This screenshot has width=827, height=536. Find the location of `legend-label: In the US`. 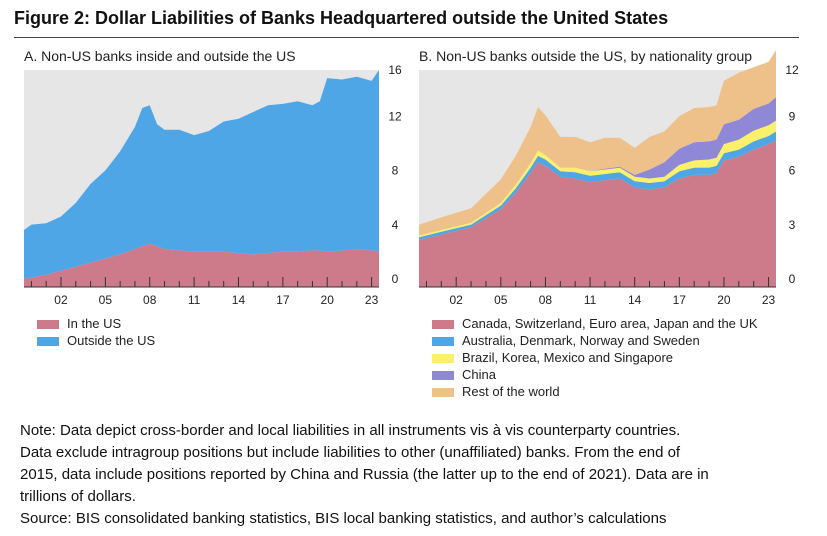

legend-label: In the US is located at coordinates (94, 323).